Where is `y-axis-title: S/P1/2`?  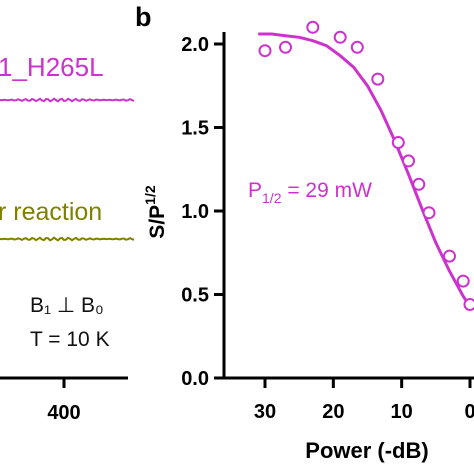 y-axis-title: S/P1/2 is located at coordinates (155, 212).